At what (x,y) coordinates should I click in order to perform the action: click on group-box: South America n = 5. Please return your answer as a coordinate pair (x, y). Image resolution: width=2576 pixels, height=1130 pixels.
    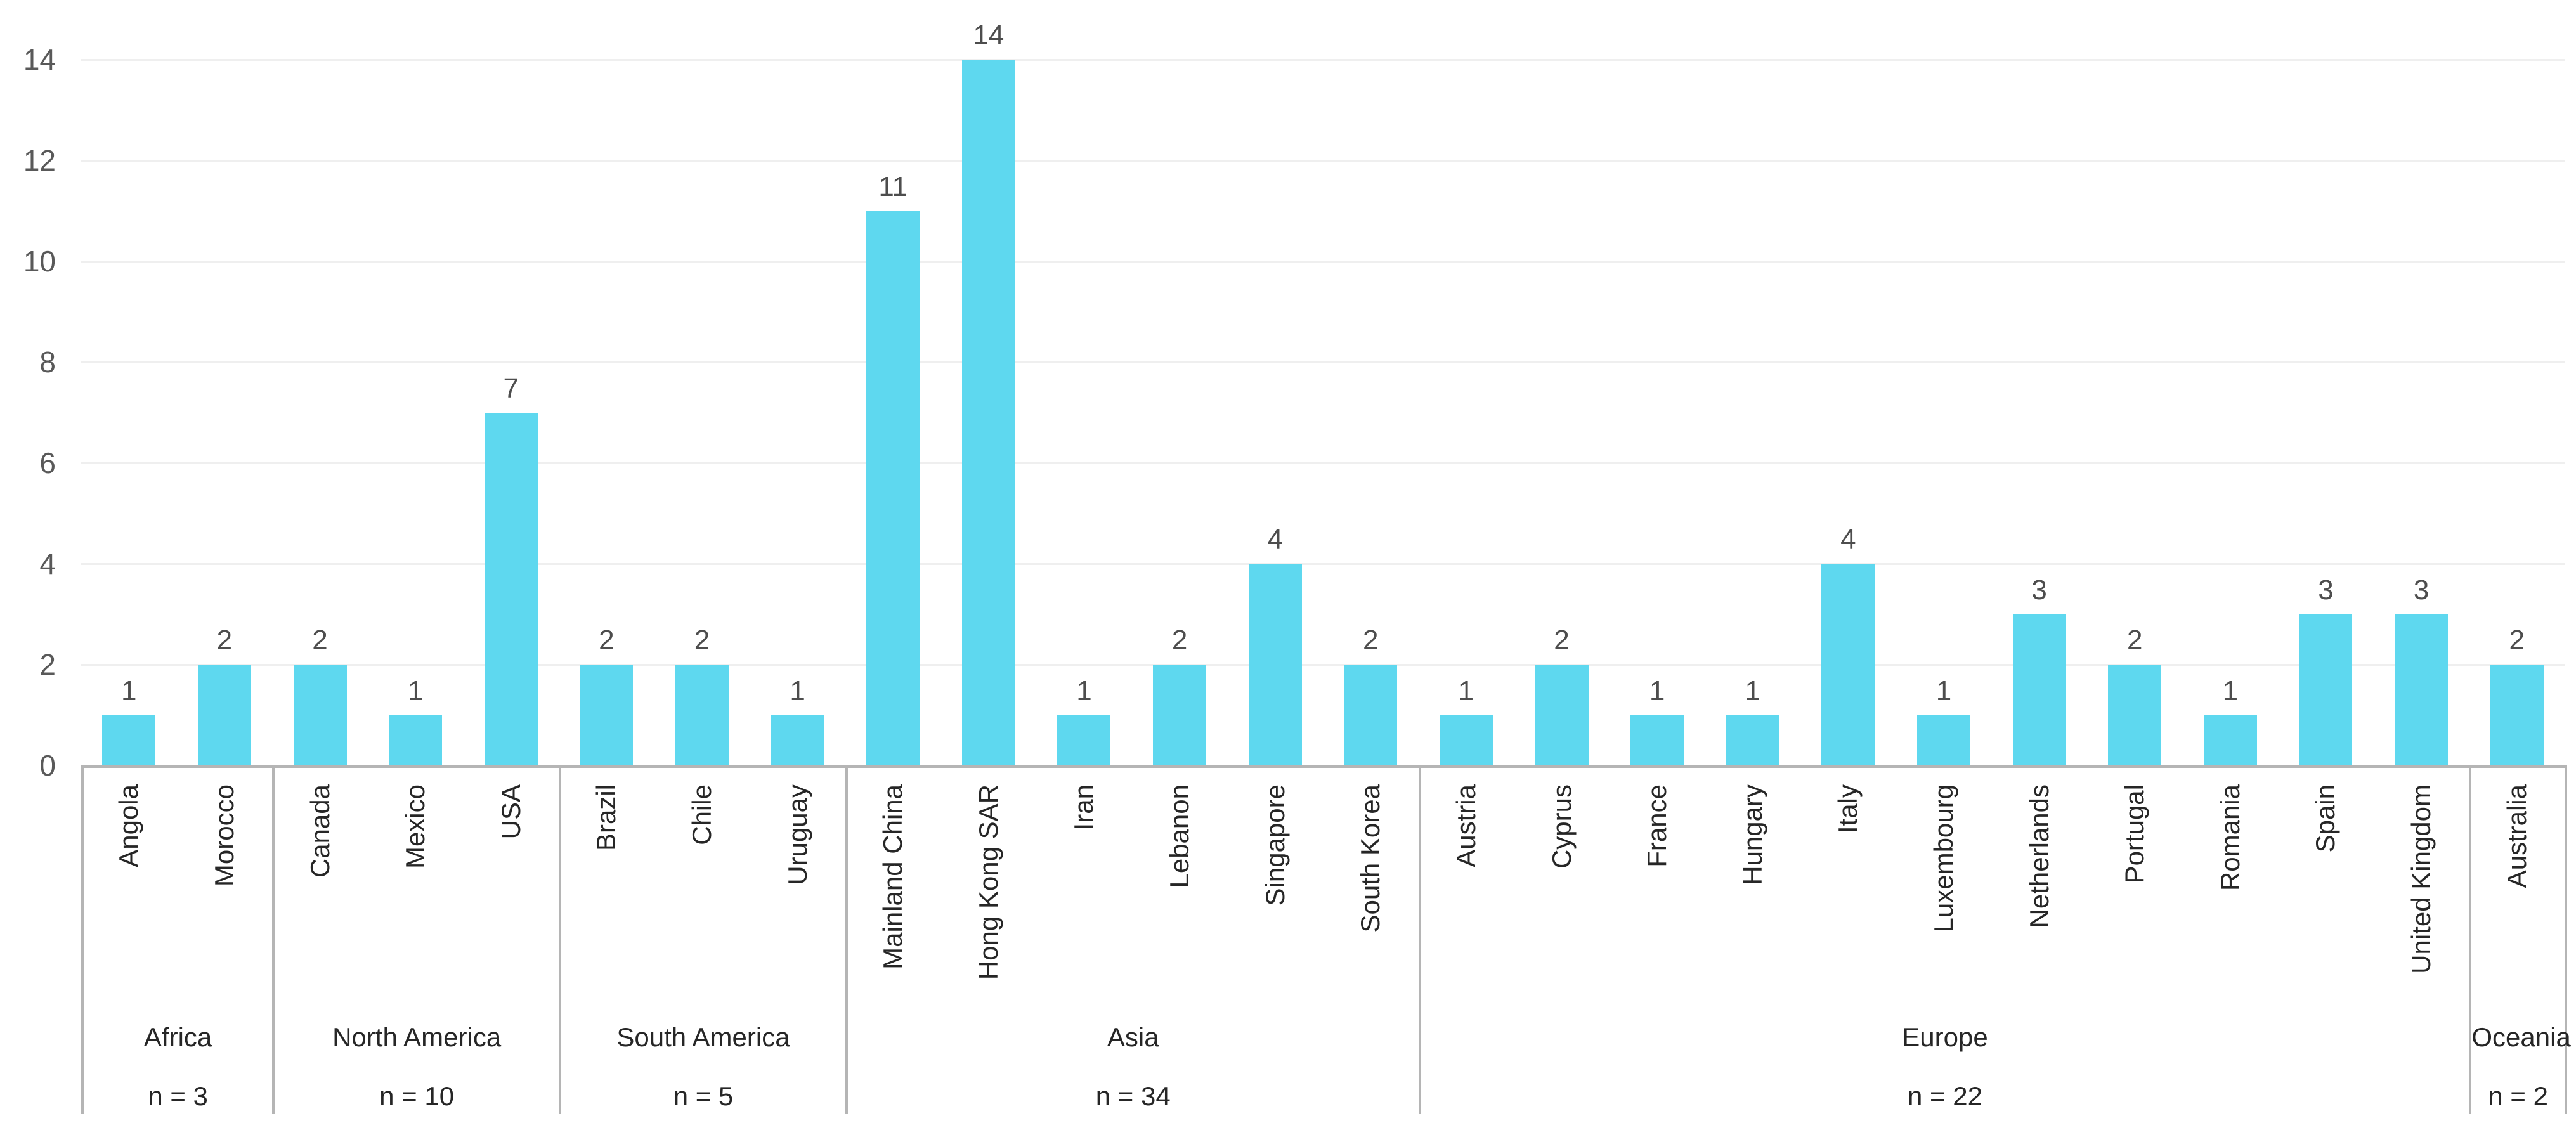
    Looking at the image, I should click on (702, 939).